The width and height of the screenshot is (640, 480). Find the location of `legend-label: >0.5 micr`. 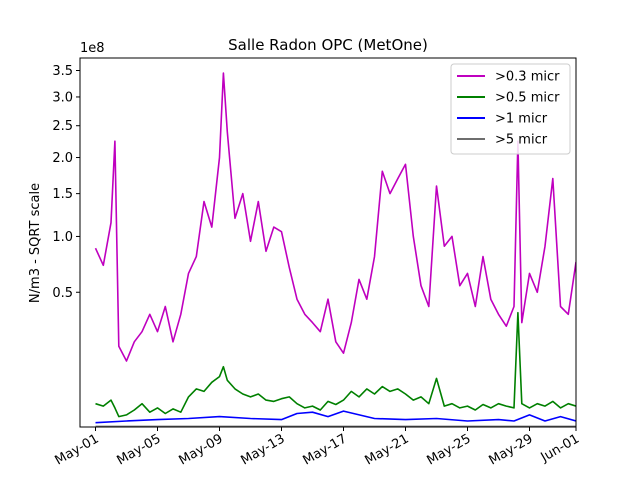

legend-label: >0.5 micr is located at coordinates (527, 98).